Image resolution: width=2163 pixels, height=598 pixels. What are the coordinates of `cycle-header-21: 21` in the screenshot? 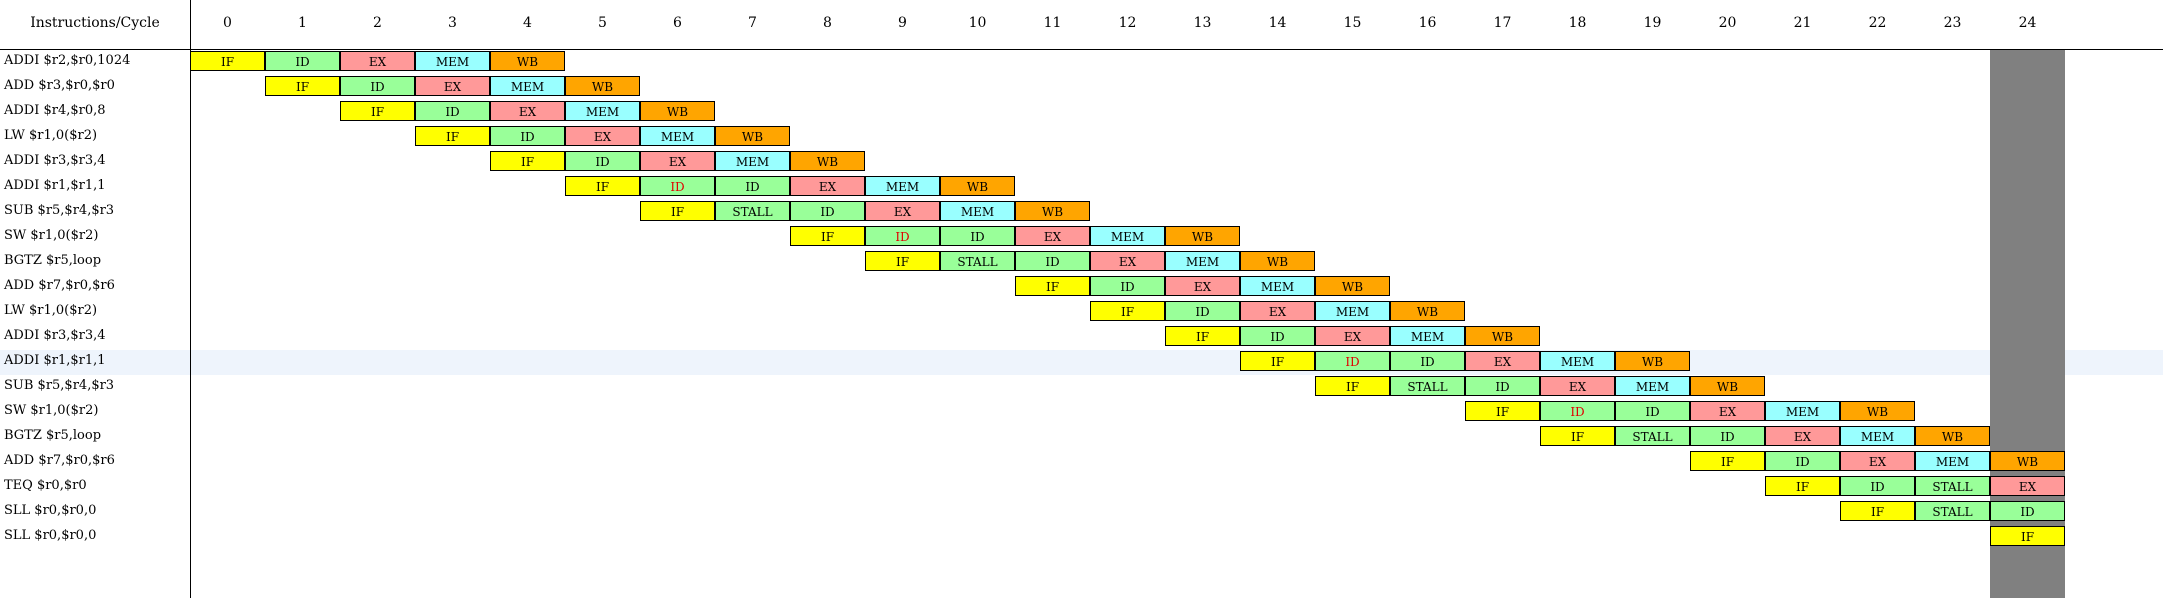 It's located at (1802, 23).